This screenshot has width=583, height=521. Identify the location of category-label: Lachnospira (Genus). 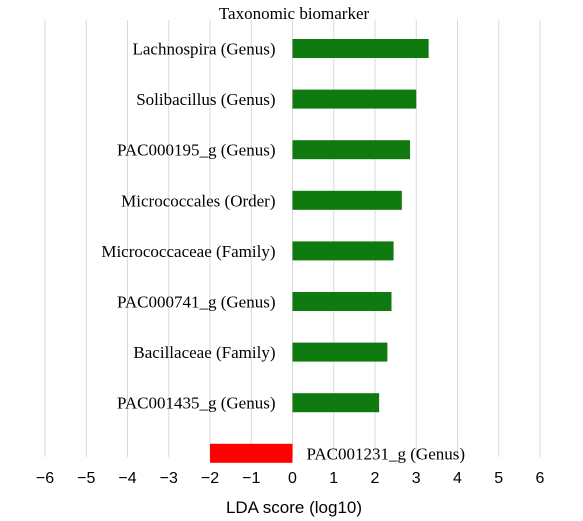
(203, 49).